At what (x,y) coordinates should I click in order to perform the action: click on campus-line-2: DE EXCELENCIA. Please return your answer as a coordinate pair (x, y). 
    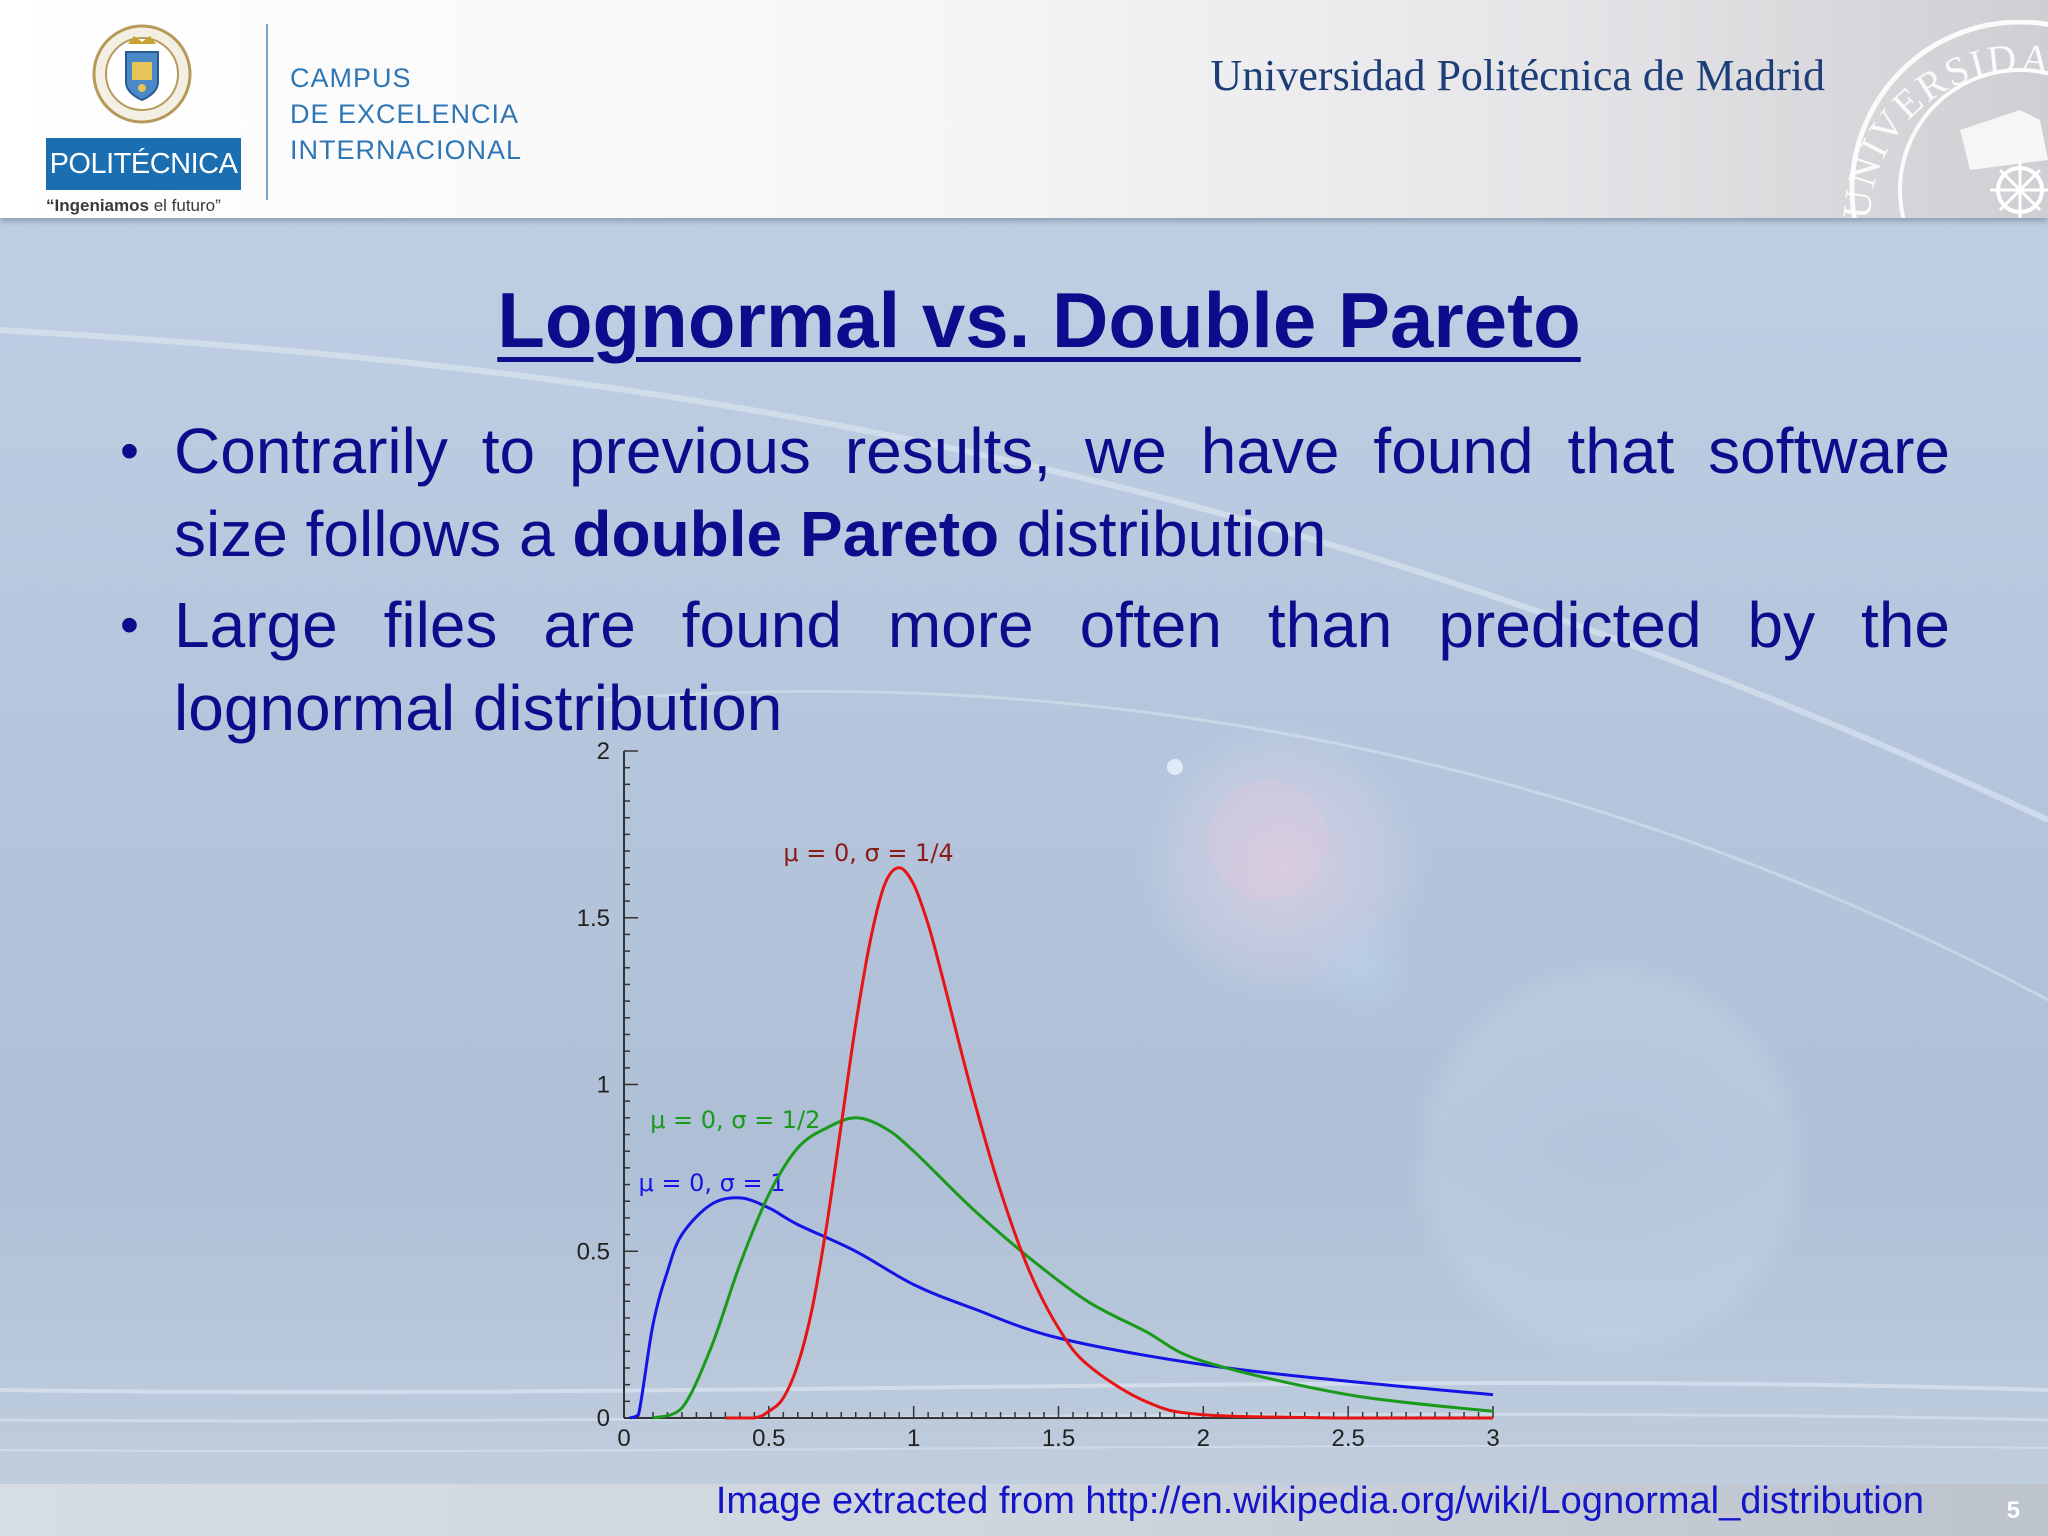
    Looking at the image, I should click on (405, 114).